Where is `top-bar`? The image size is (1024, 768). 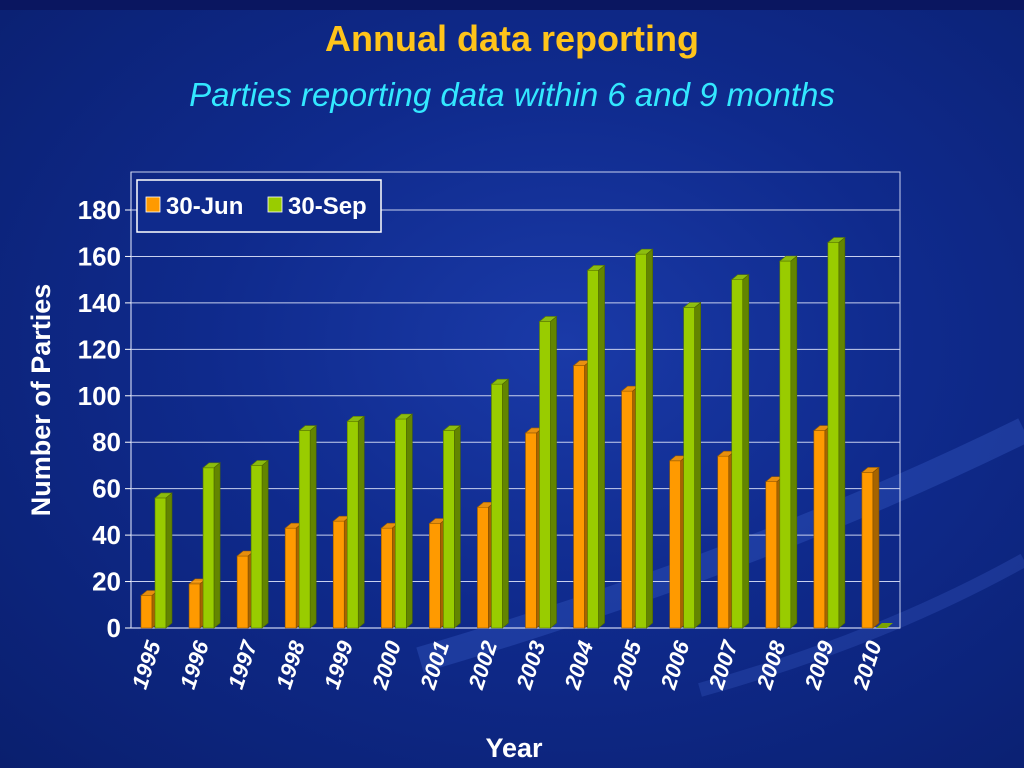
top-bar is located at coordinates (512, 5).